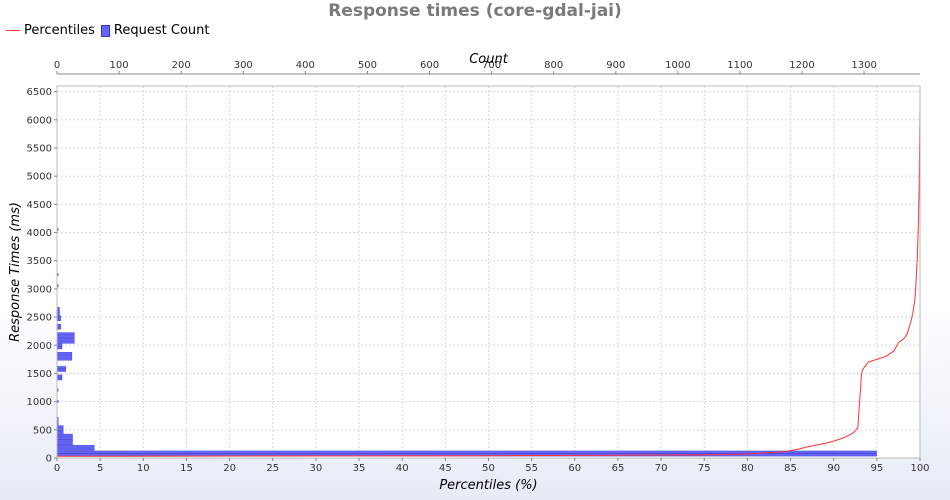  What do you see at coordinates (105, 30) in the screenshot?
I see `legend-box-swatch` at bounding box center [105, 30].